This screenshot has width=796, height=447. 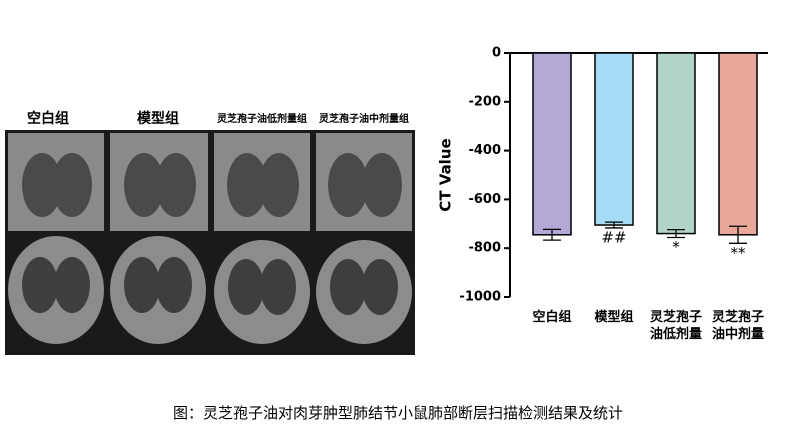 I want to click on y-tick-label: -400, so click(x=484, y=150).